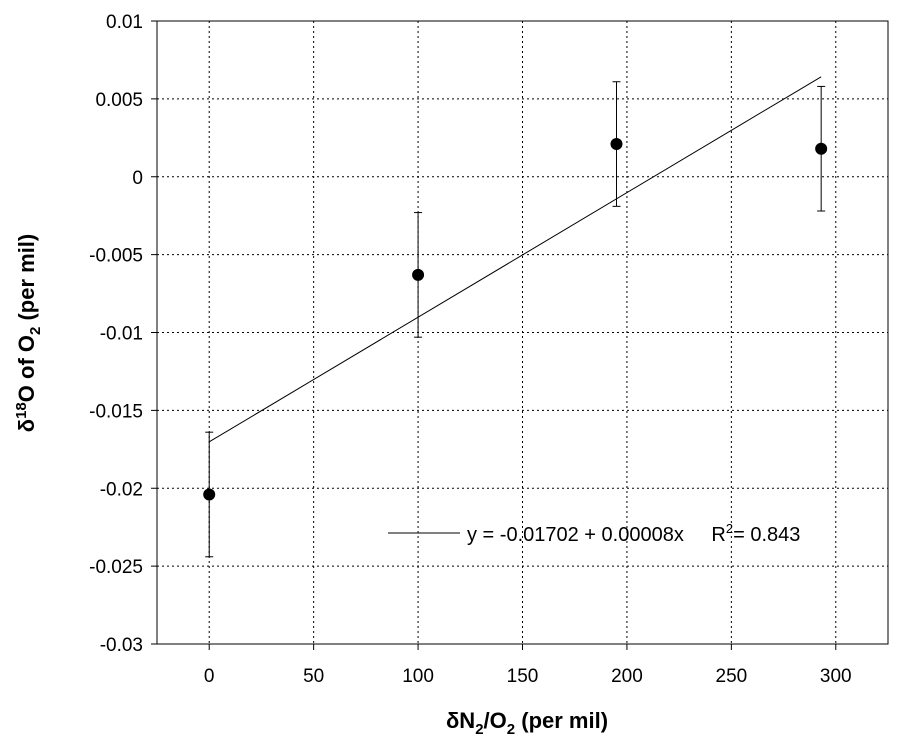 The width and height of the screenshot is (904, 743). I want to click on y-tick-label: -0.01, so click(121, 334).